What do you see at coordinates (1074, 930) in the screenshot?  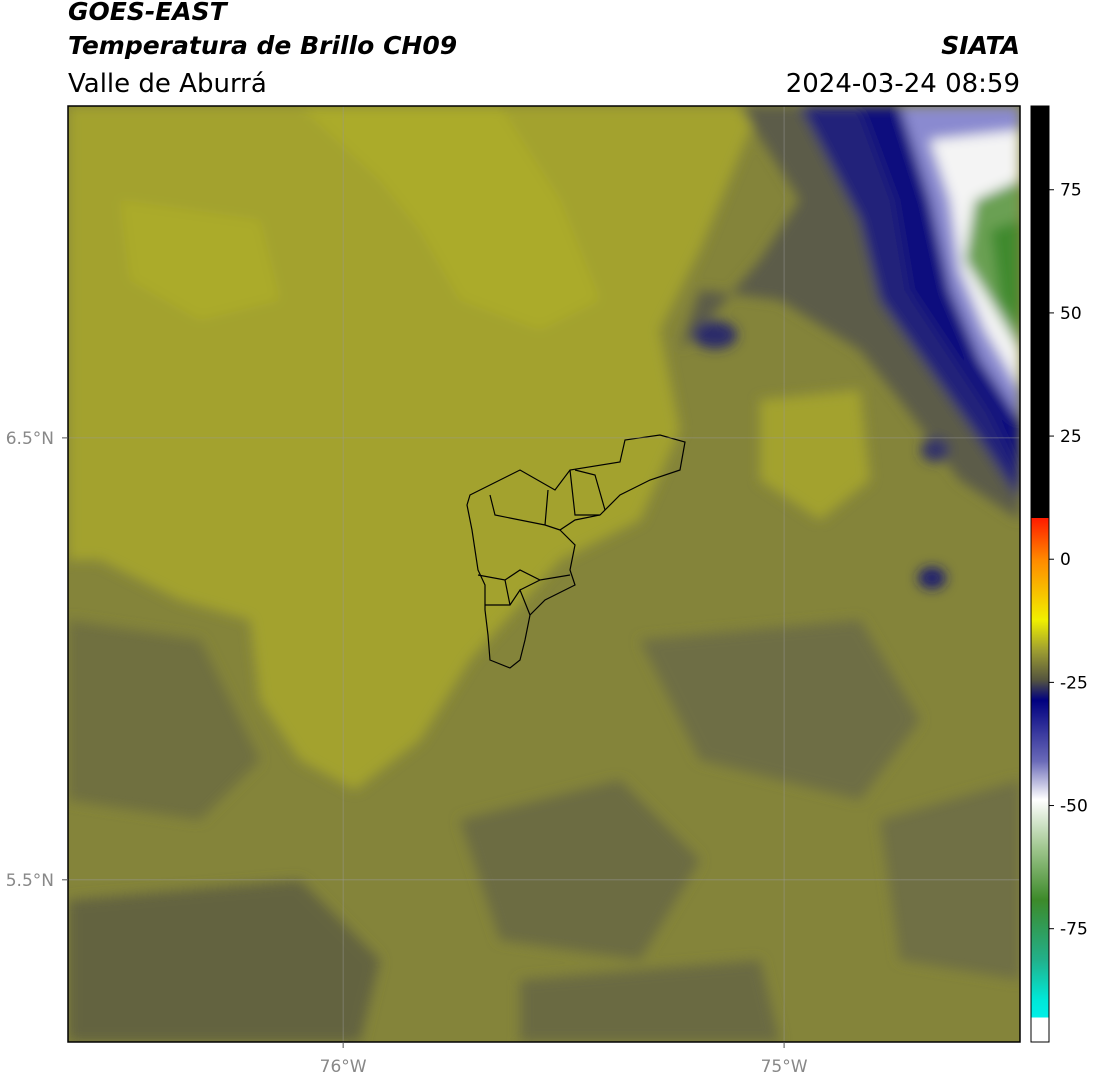 I see `colorbar-tick-label: -75` at bounding box center [1074, 930].